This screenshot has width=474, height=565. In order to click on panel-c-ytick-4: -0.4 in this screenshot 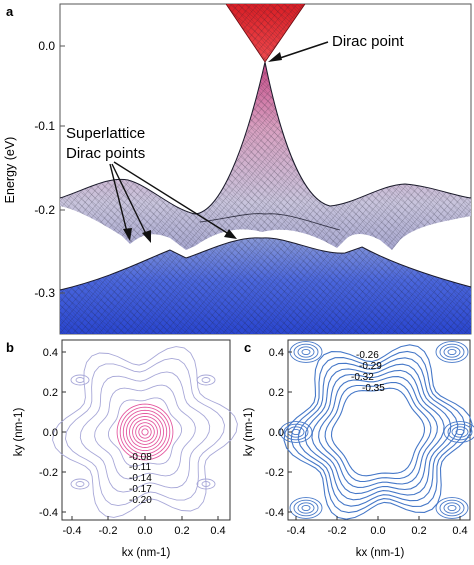, I will do `click(274, 513)`.